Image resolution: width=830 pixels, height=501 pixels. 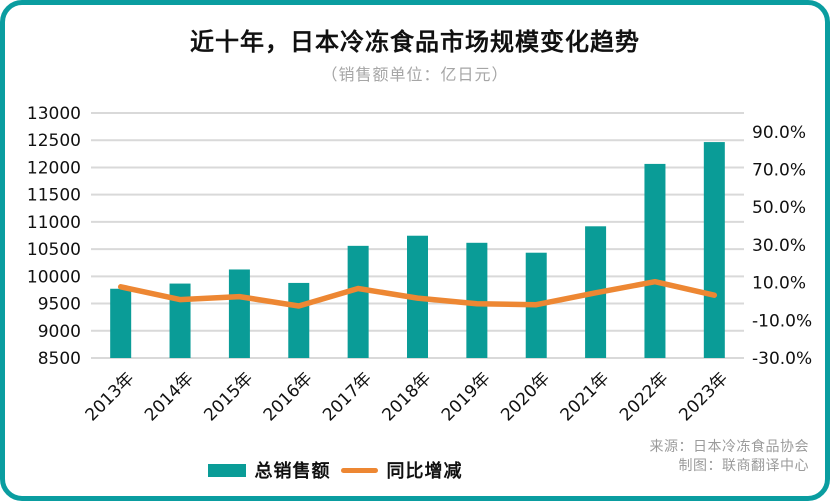 I want to click on x-axis-label-2015年: 2015年, so click(x=228, y=397).